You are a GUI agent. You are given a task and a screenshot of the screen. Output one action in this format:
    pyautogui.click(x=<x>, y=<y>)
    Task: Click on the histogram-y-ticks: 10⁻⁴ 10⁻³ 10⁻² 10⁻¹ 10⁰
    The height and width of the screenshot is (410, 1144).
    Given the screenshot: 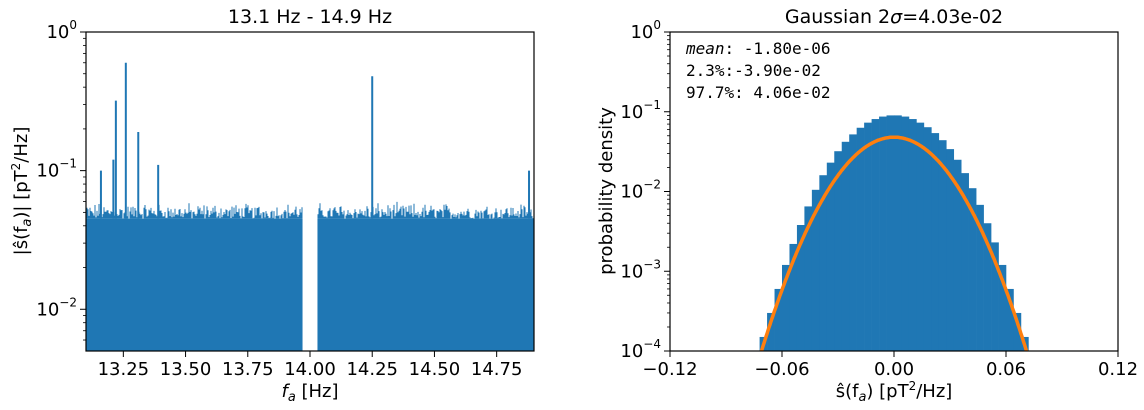 What is the action you would take?
    pyautogui.click(x=645, y=190)
    